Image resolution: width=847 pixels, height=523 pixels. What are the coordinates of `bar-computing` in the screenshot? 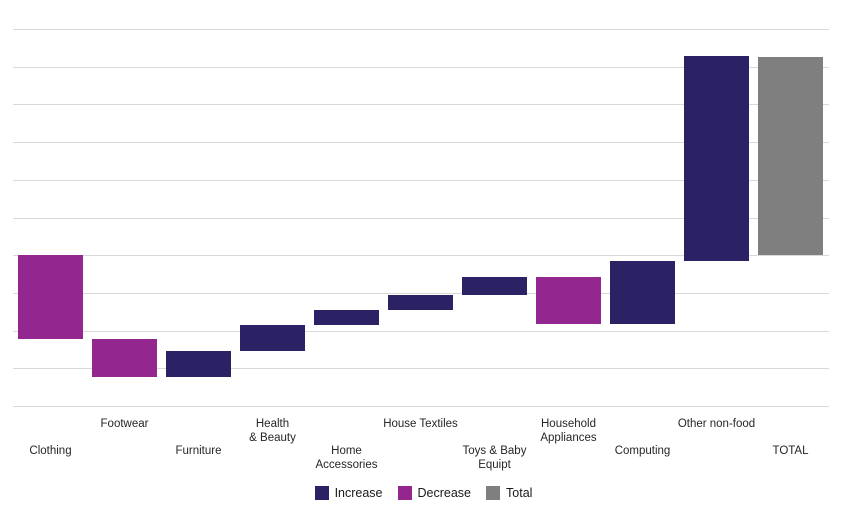 It's located at (642, 292).